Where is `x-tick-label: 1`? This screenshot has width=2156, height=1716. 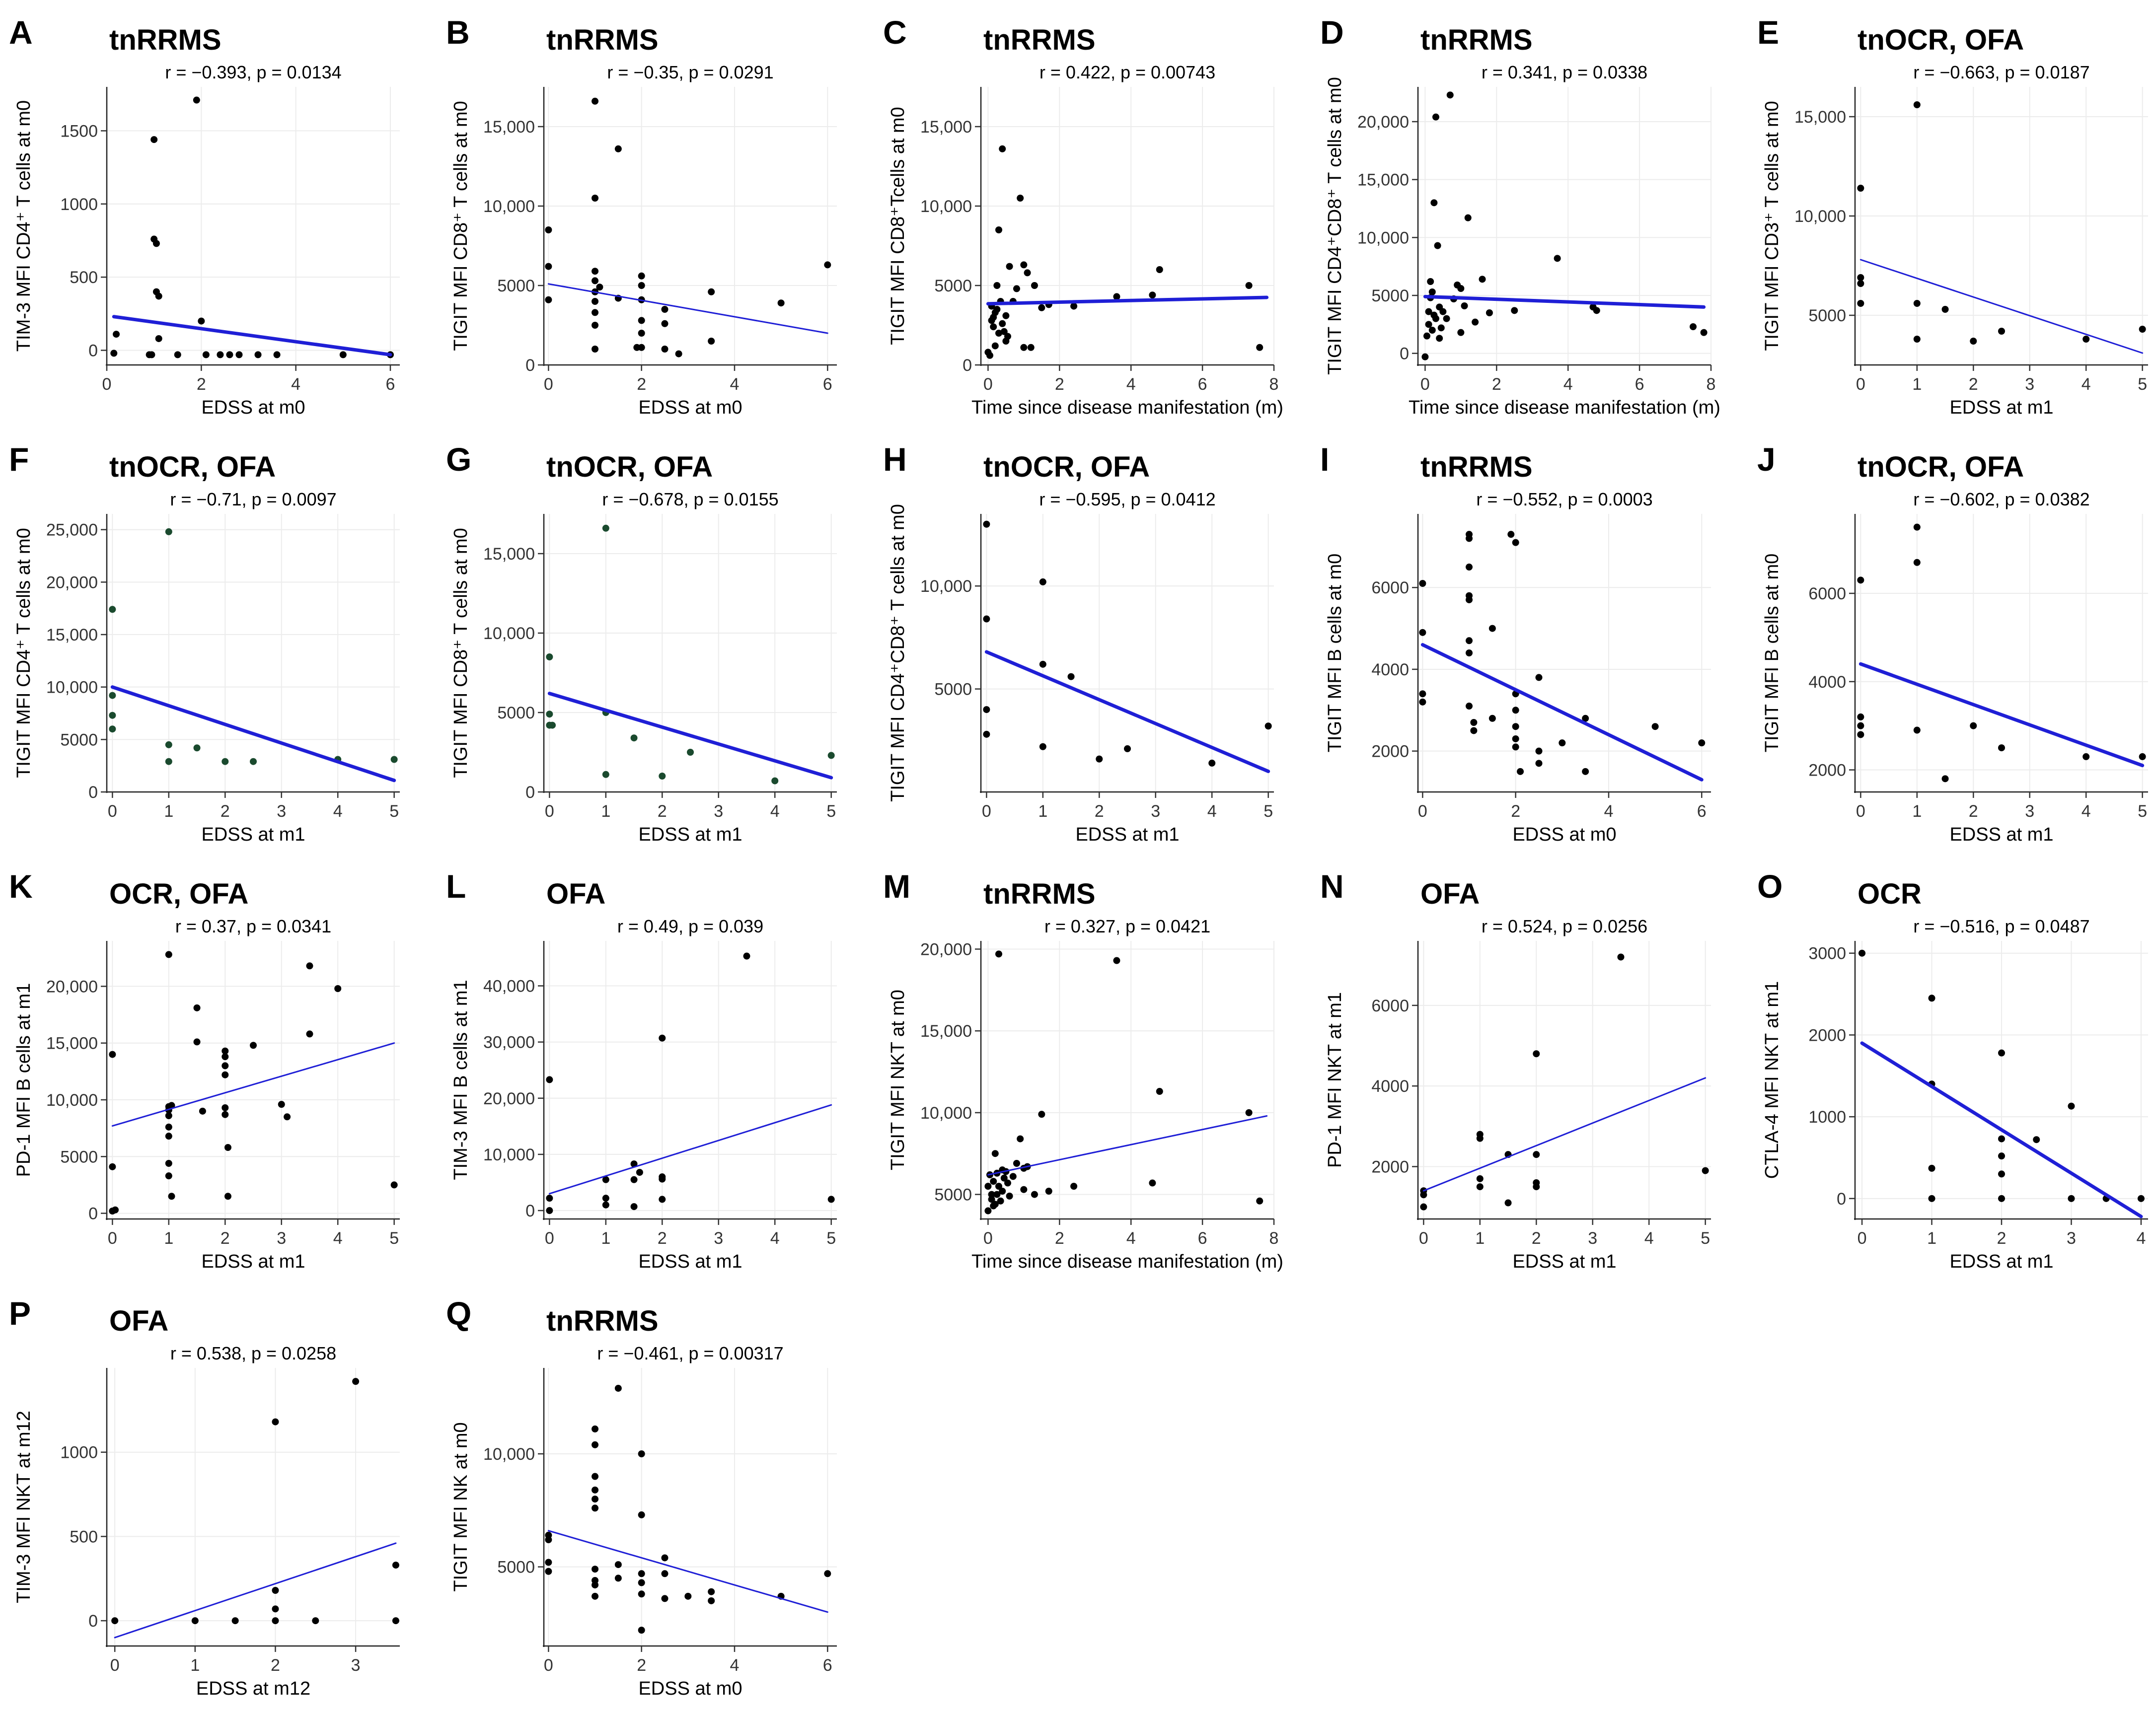
x-tick-label: 1 is located at coordinates (1480, 1239).